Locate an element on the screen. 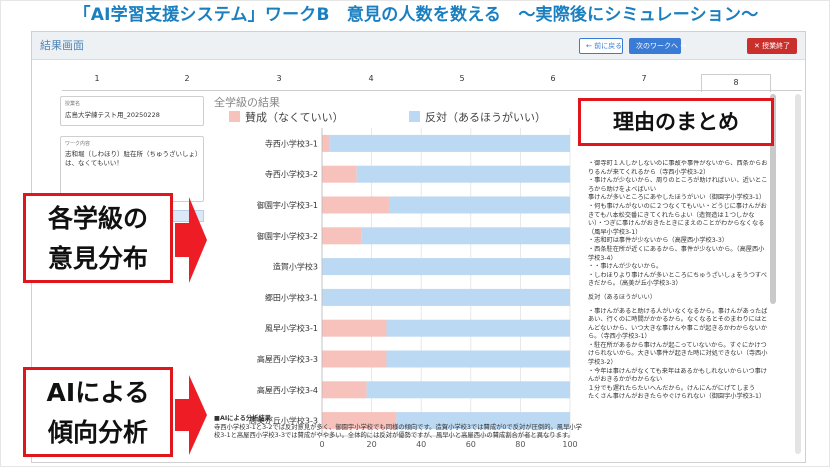 The width and height of the screenshot is (830, 467). step-tab-5: 5 is located at coordinates (462, 78).